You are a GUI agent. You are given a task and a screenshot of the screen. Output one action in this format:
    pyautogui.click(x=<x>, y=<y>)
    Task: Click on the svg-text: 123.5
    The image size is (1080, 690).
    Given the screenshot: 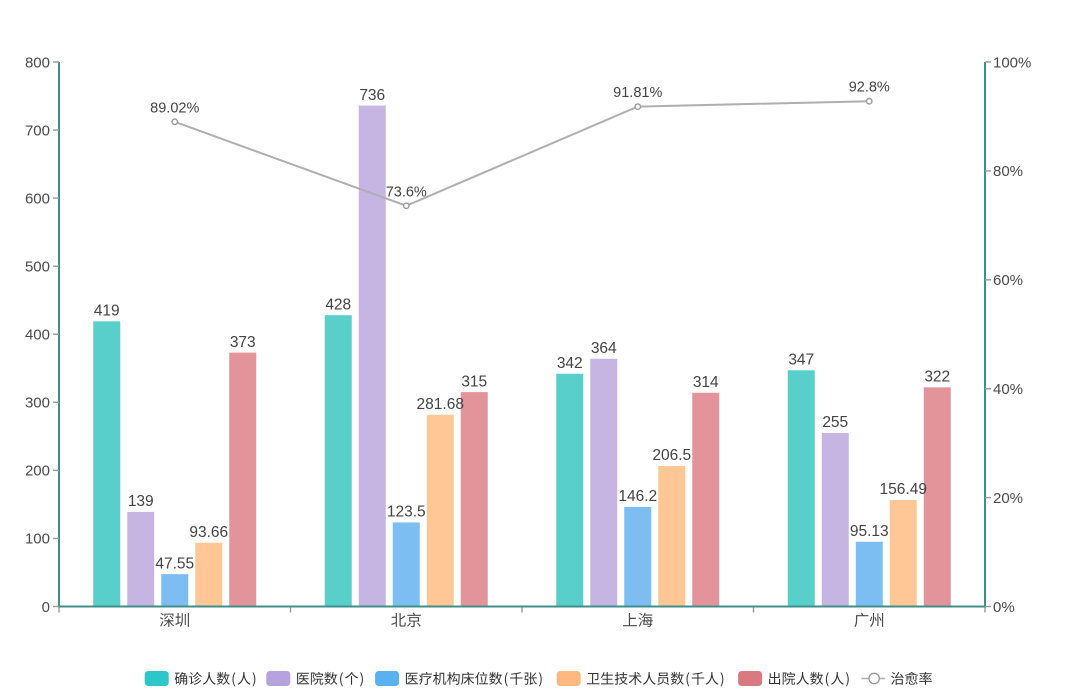 What is the action you would take?
    pyautogui.click(x=406, y=512)
    